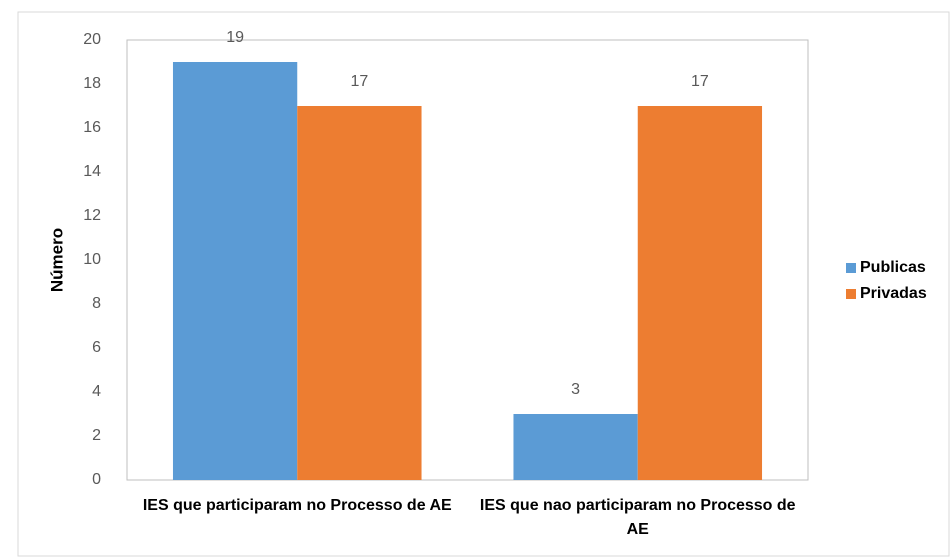 The width and height of the screenshot is (951, 558). I want to click on y-tick-label: 10, so click(92, 259).